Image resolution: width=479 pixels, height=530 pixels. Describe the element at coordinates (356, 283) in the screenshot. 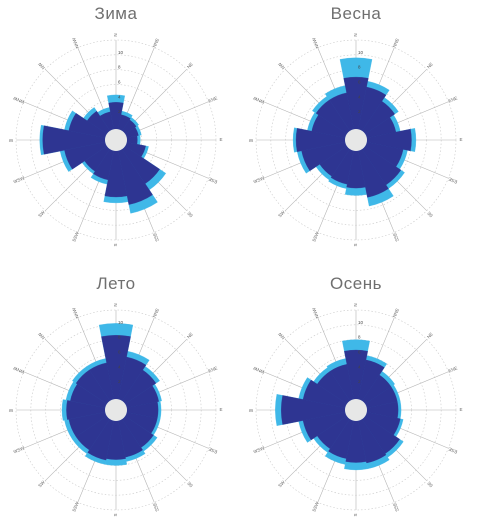

I see `panel-title: Осень` at that location.